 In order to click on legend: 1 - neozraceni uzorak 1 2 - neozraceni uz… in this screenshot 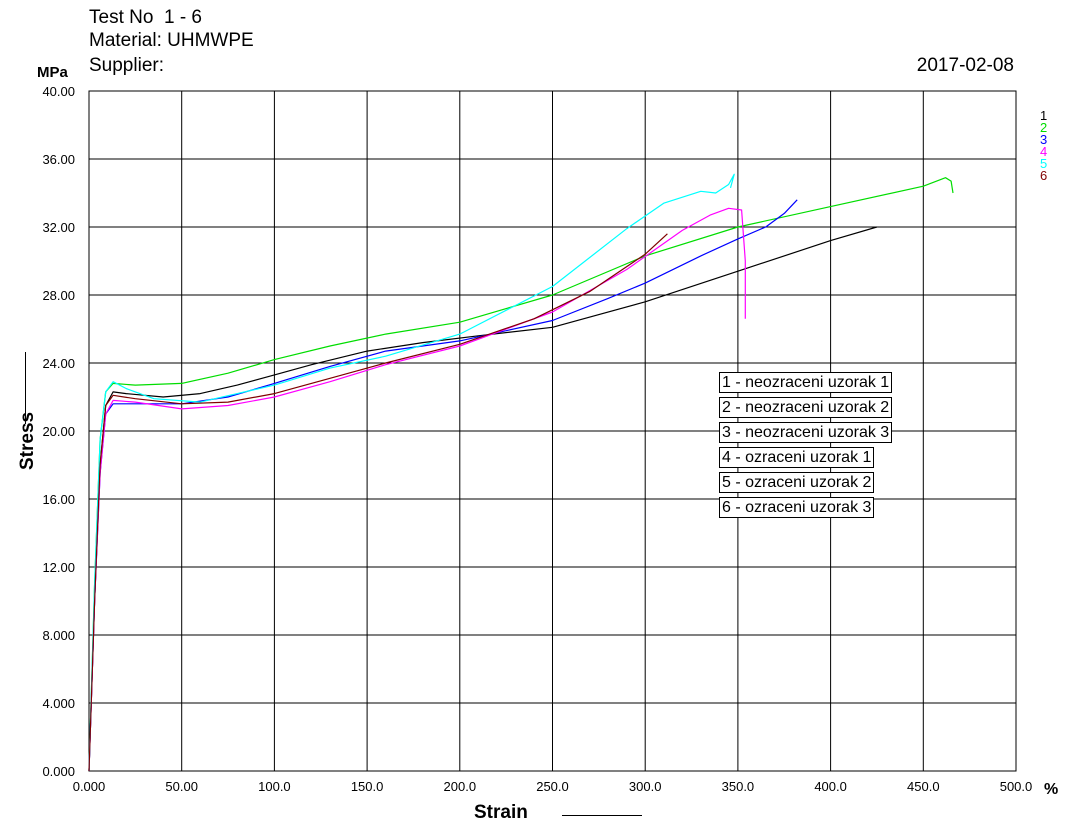, I will do `click(806, 447)`.